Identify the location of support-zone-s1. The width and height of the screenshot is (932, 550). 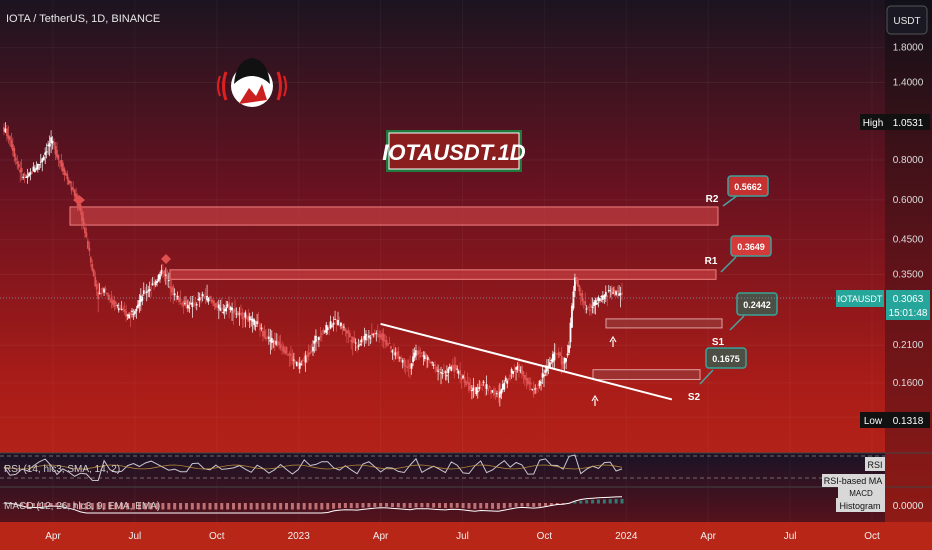
(664, 323).